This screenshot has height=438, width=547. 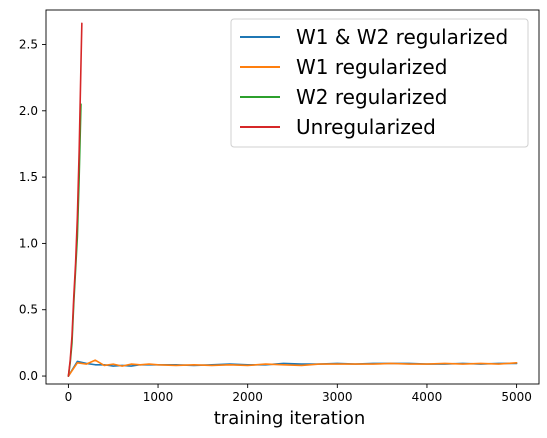 What do you see at coordinates (402, 37) in the screenshot?
I see `legend-label: W1 & W2 regularized` at bounding box center [402, 37].